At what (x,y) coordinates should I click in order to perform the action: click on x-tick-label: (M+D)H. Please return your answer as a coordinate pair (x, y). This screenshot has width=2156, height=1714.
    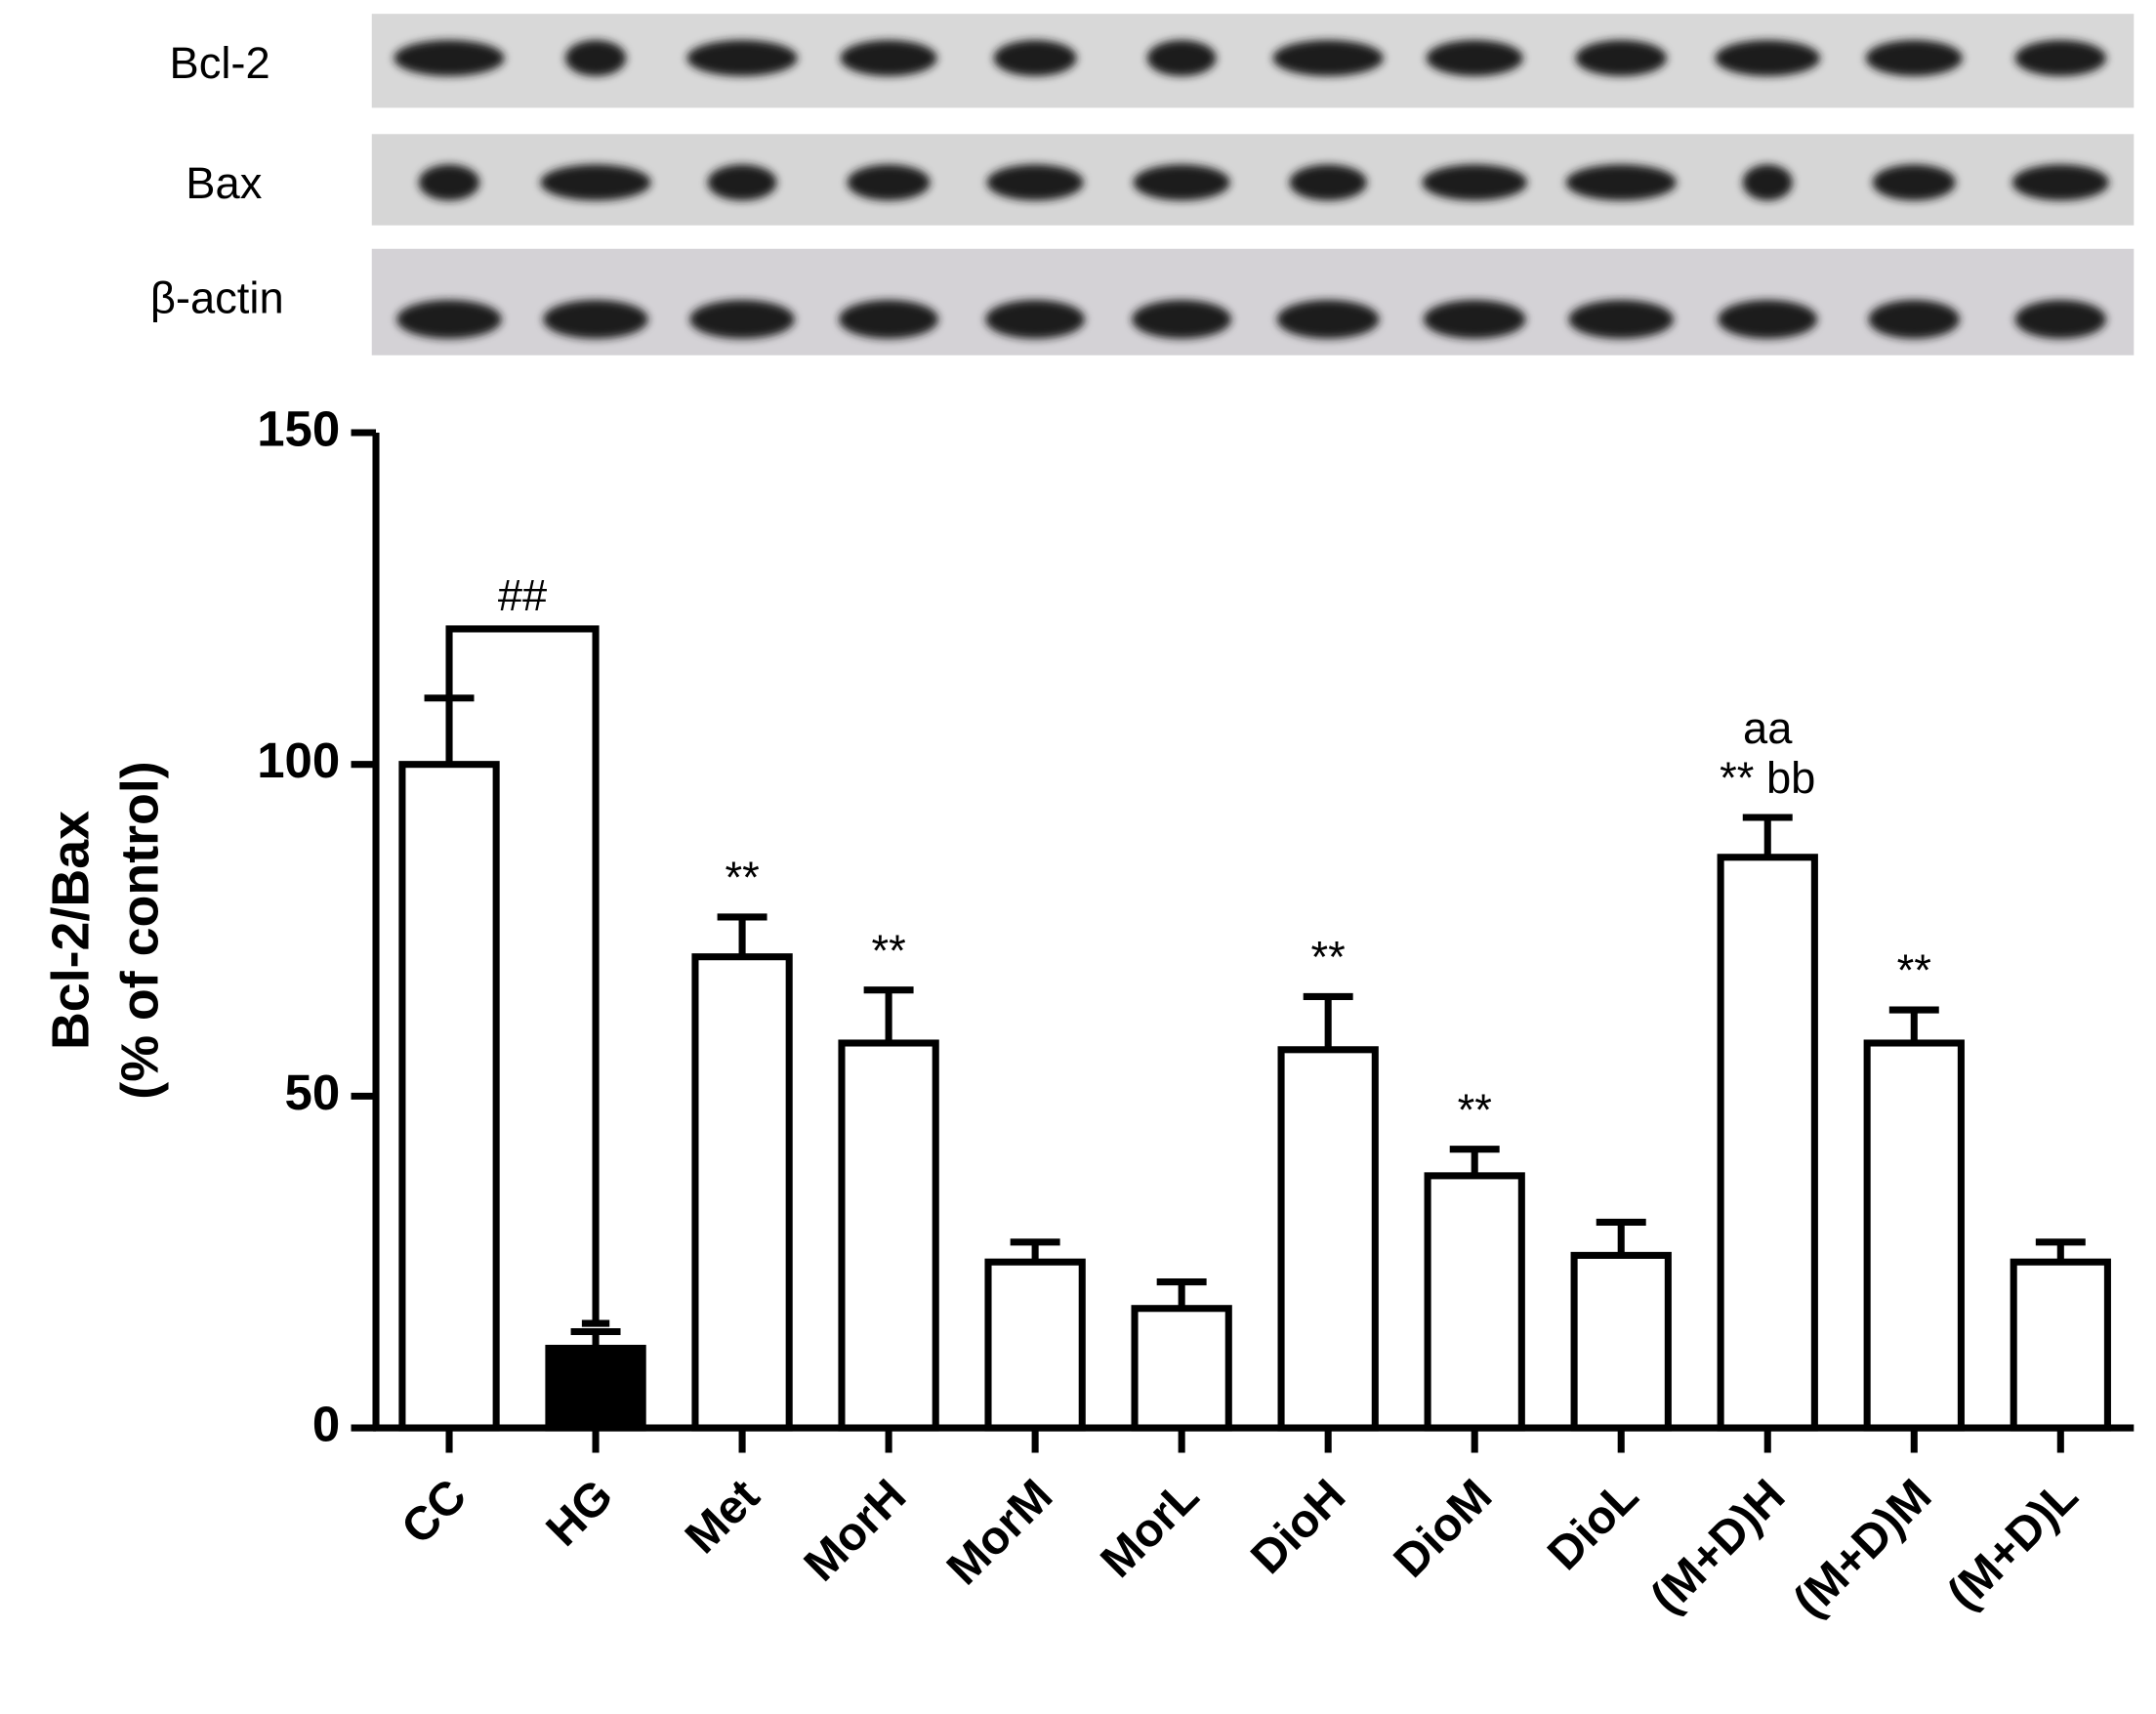
    Looking at the image, I should click on (1718, 1546).